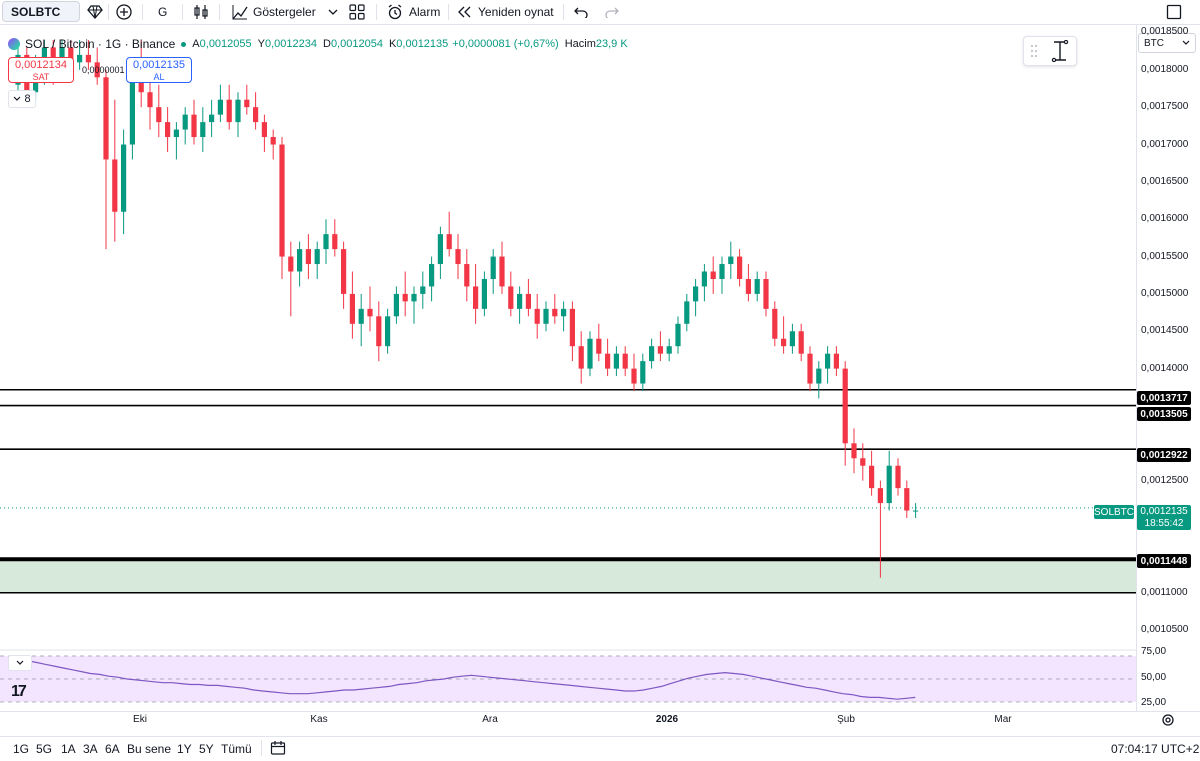 This screenshot has height=761, width=1200. What do you see at coordinates (612, 12) in the screenshot?
I see `redo-icon` at bounding box center [612, 12].